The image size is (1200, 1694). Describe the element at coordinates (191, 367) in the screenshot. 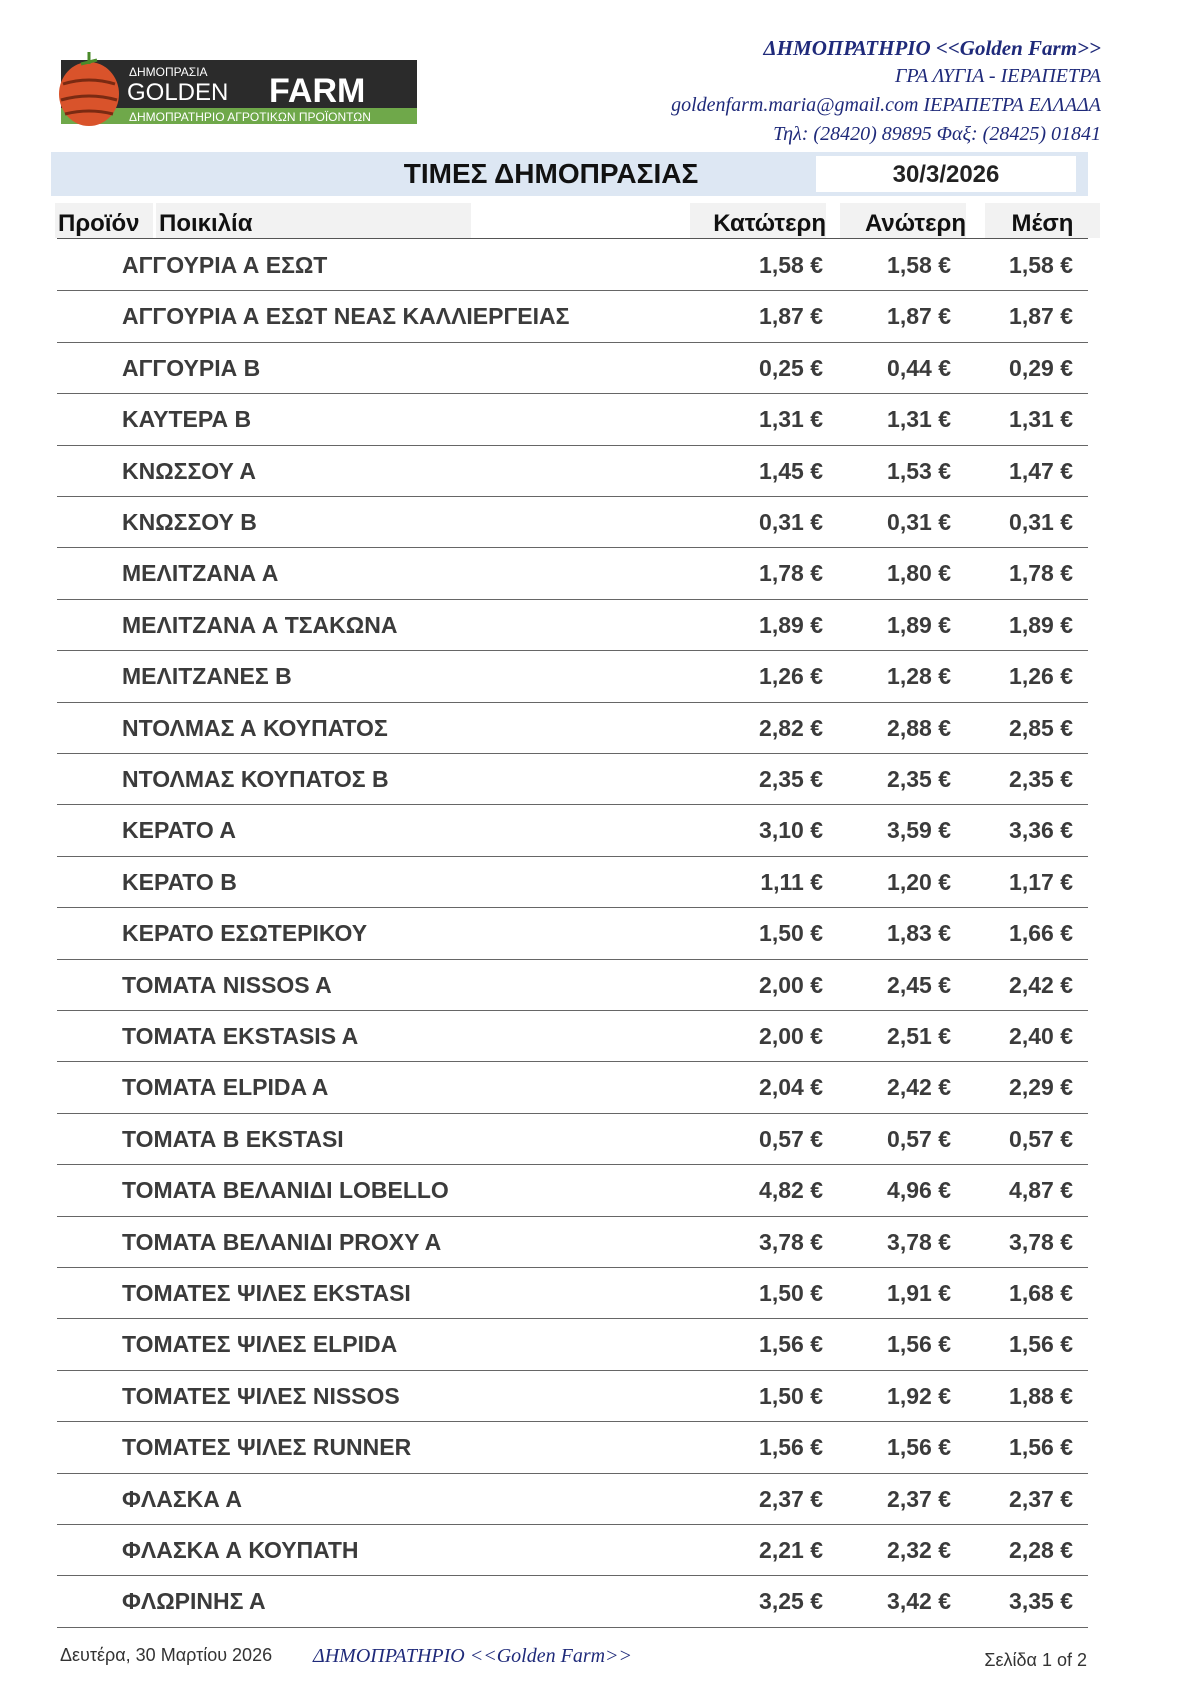

I see `product-name: ΑΓΓΟΥΡΙΑ Β` at that location.